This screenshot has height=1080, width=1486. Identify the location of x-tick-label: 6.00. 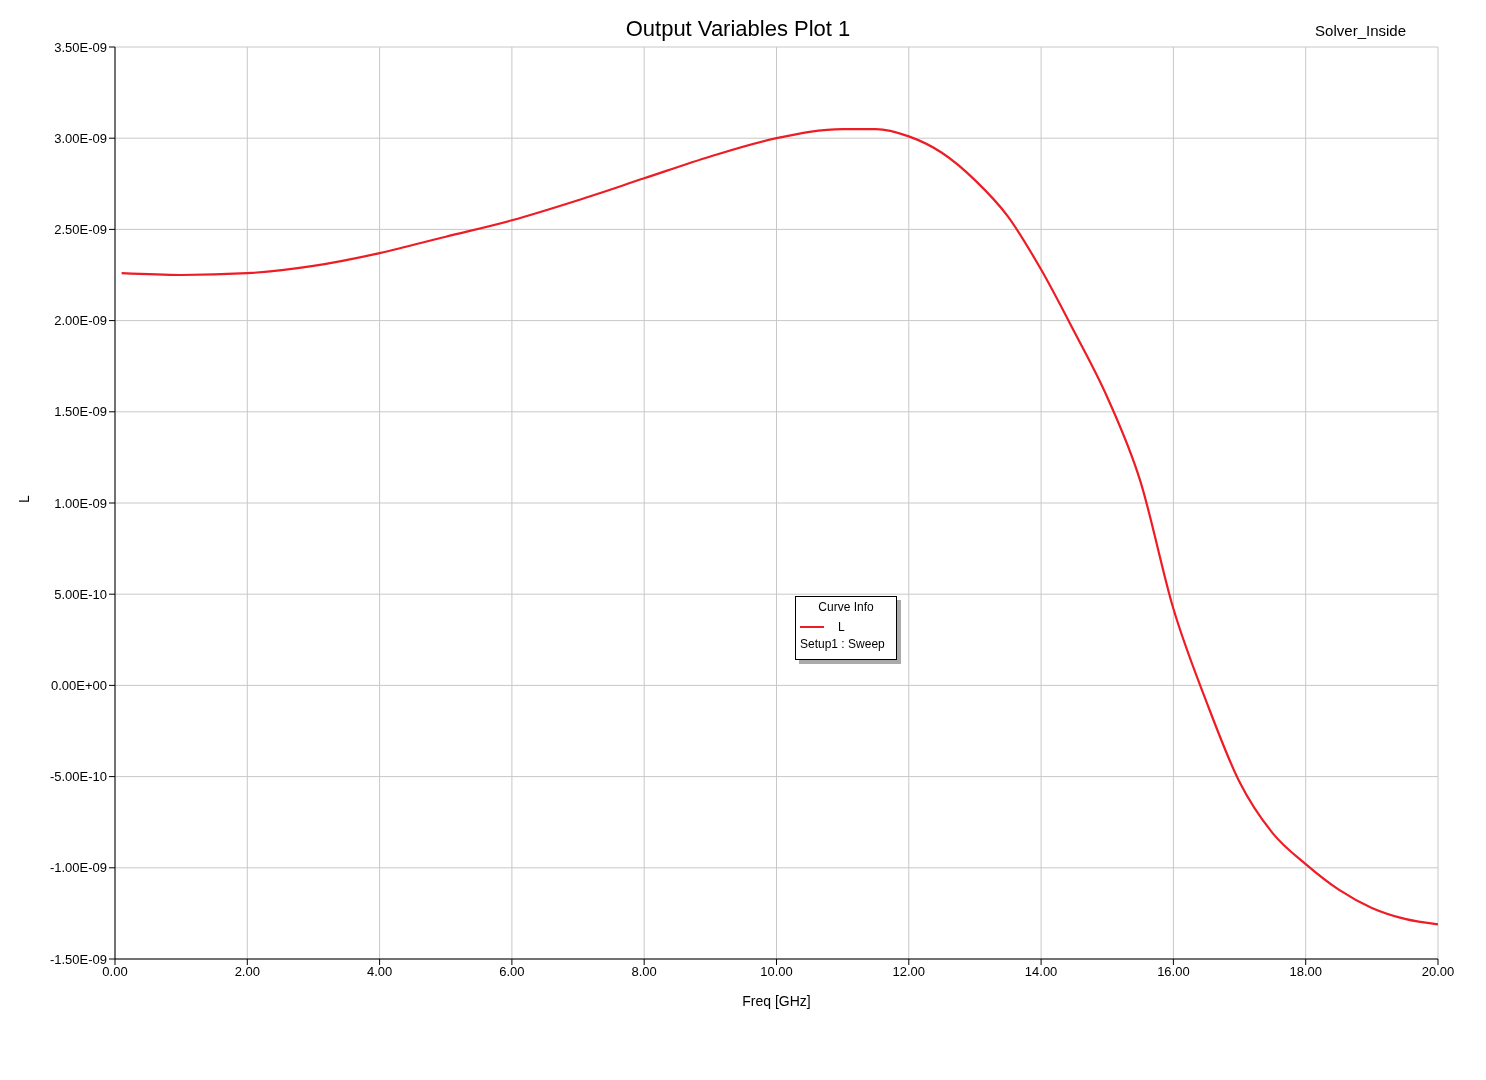
(512, 972).